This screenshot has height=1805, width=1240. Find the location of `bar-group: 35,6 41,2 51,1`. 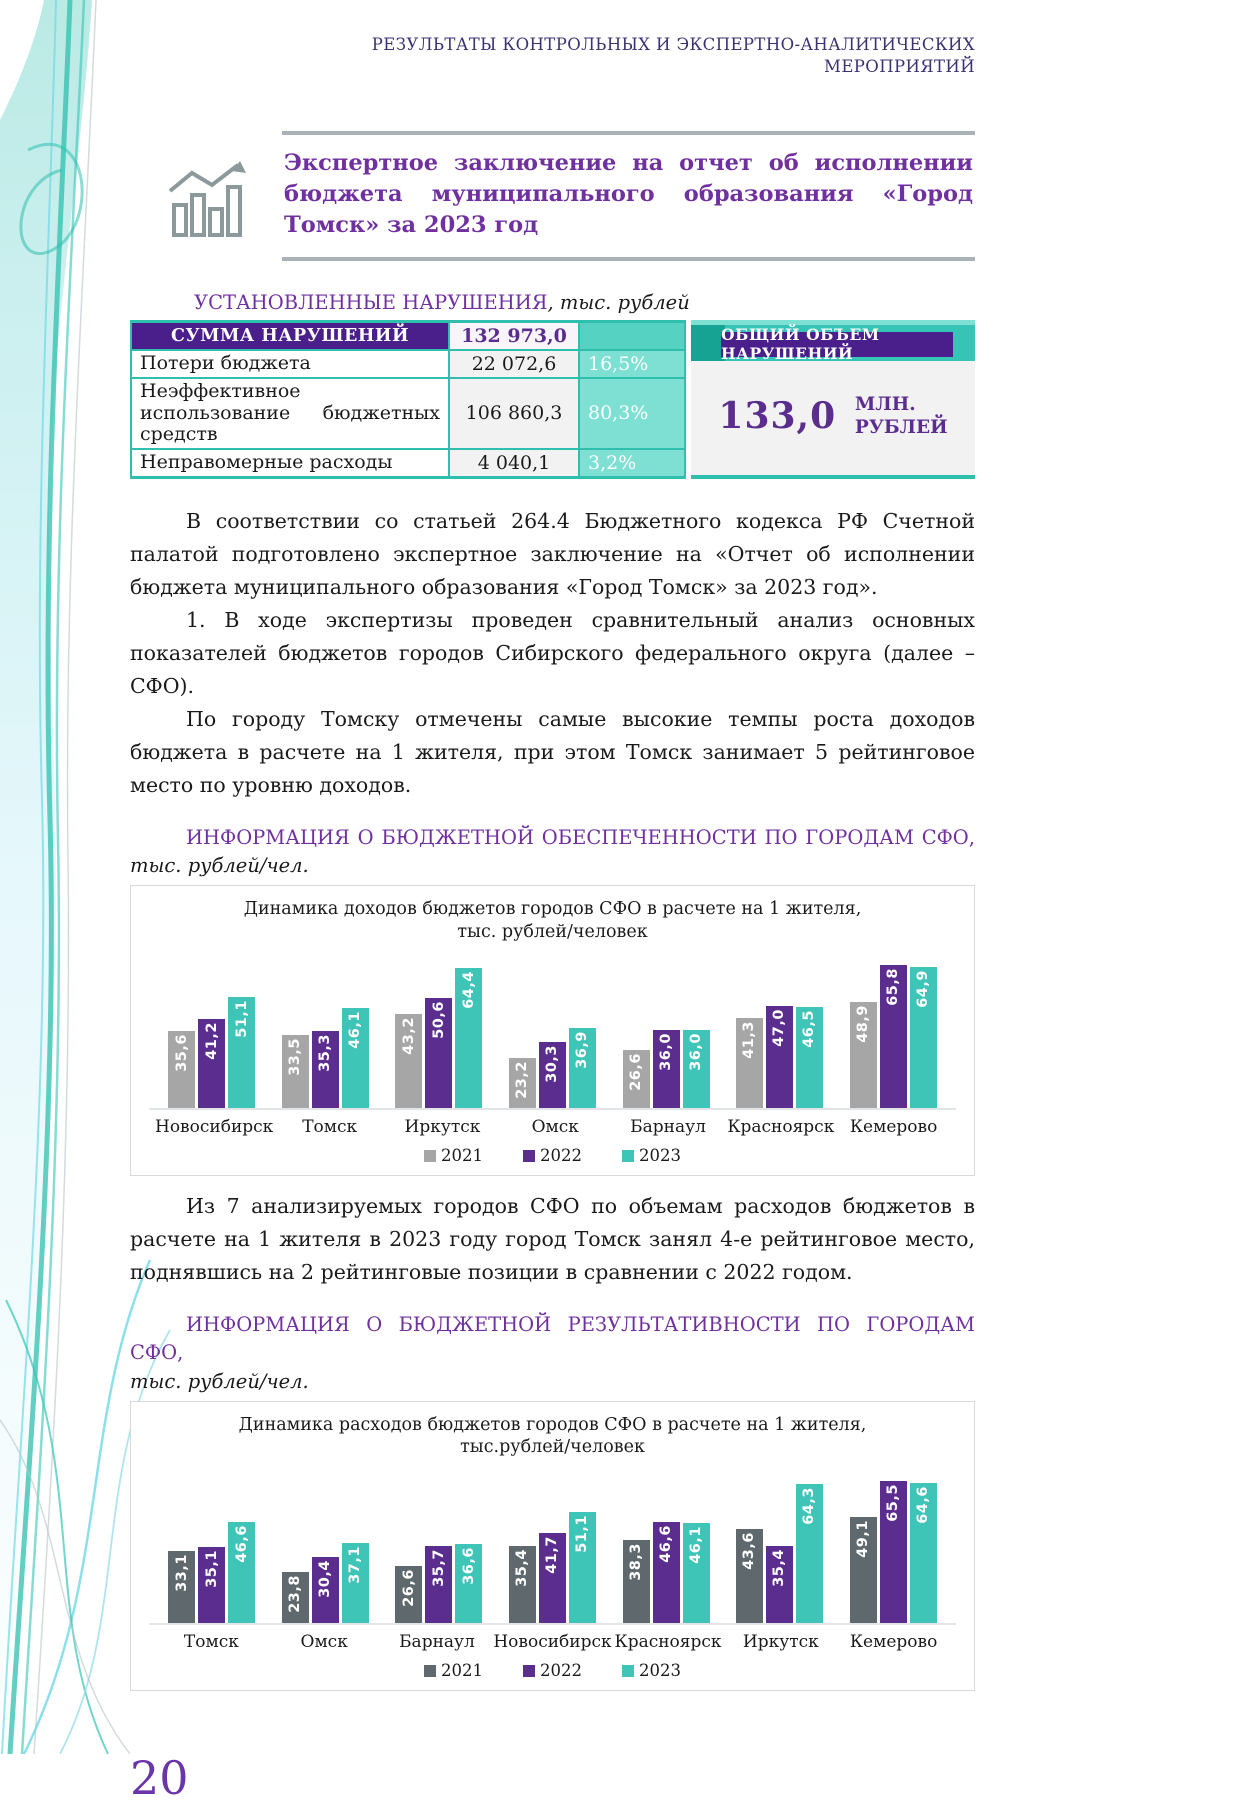

bar-group: 35,6 41,2 51,1 is located at coordinates (212, 1053).